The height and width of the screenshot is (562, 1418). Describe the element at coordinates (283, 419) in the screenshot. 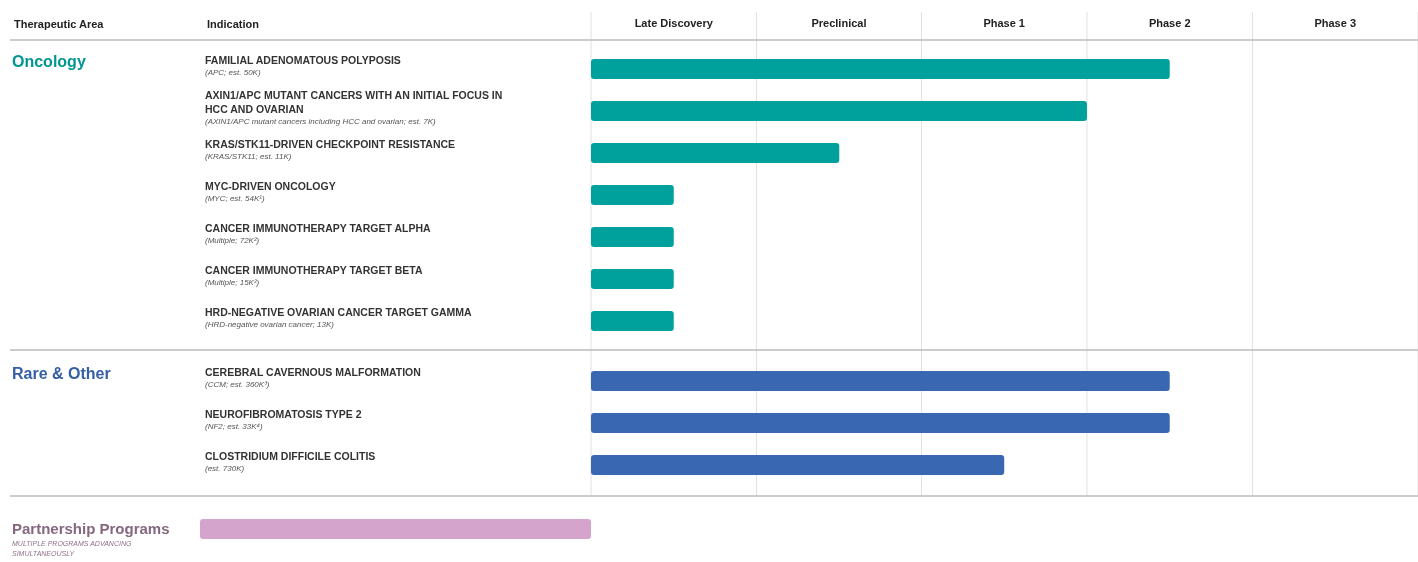

I see `y-tick-label: NEUROFIBROMATOSIS TYPE 2 (NF2; est. 33K⁴)` at that location.